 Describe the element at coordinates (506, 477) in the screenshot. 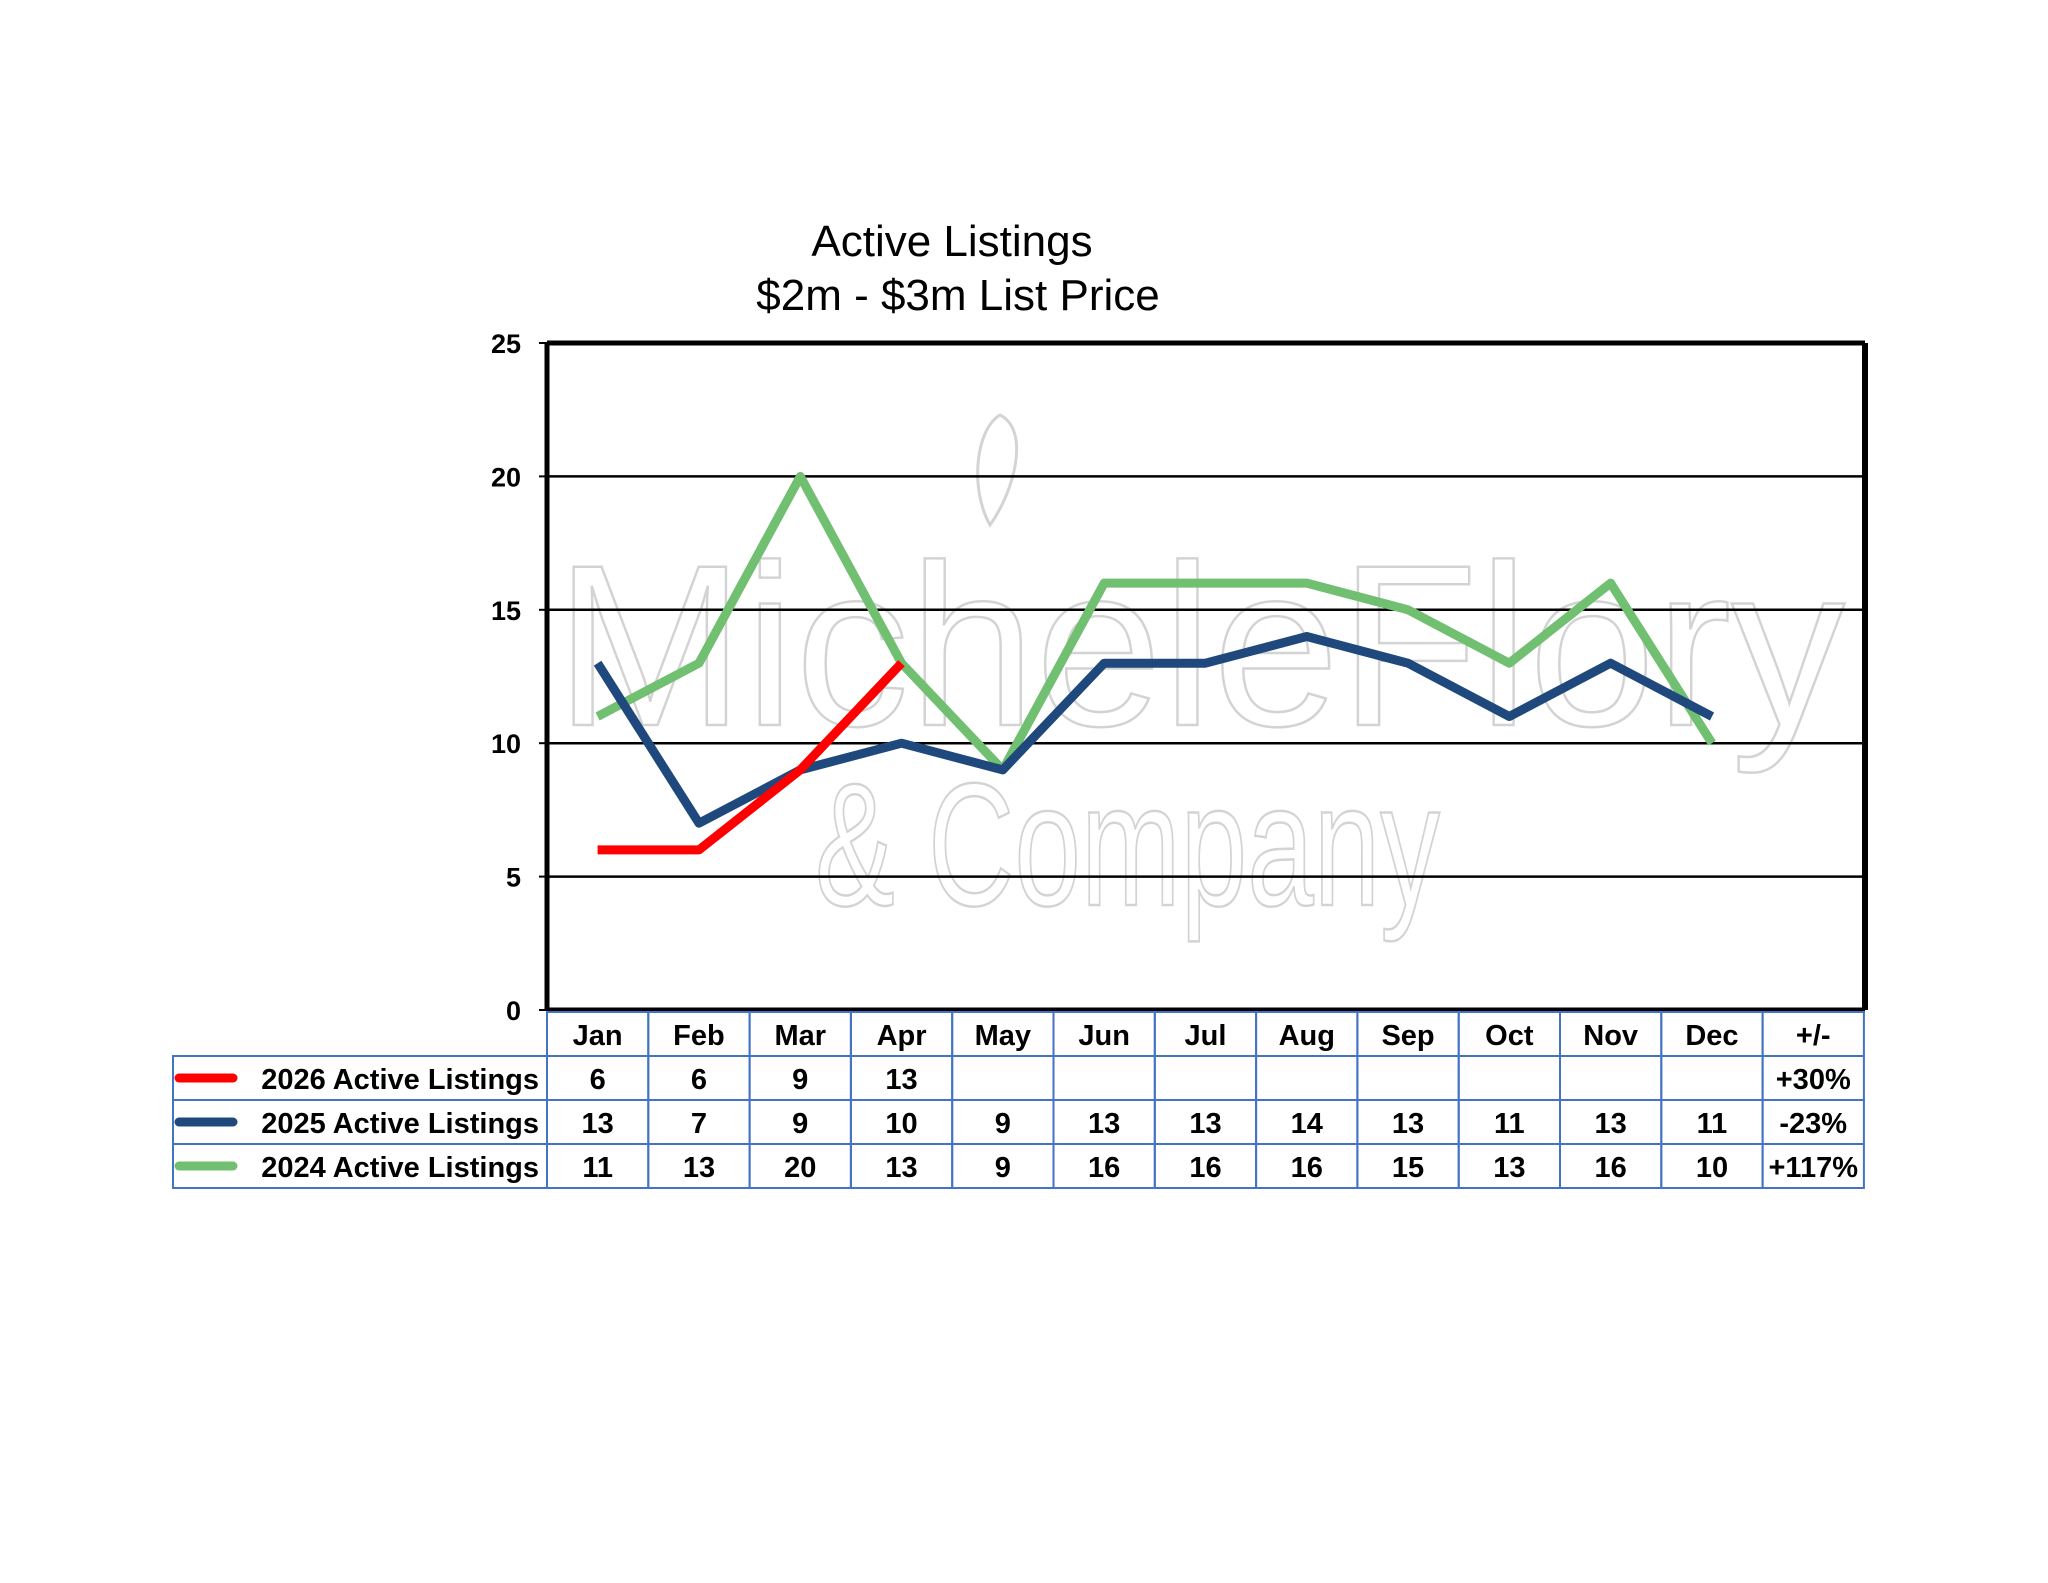

I see `y-tick-label: 20` at that location.